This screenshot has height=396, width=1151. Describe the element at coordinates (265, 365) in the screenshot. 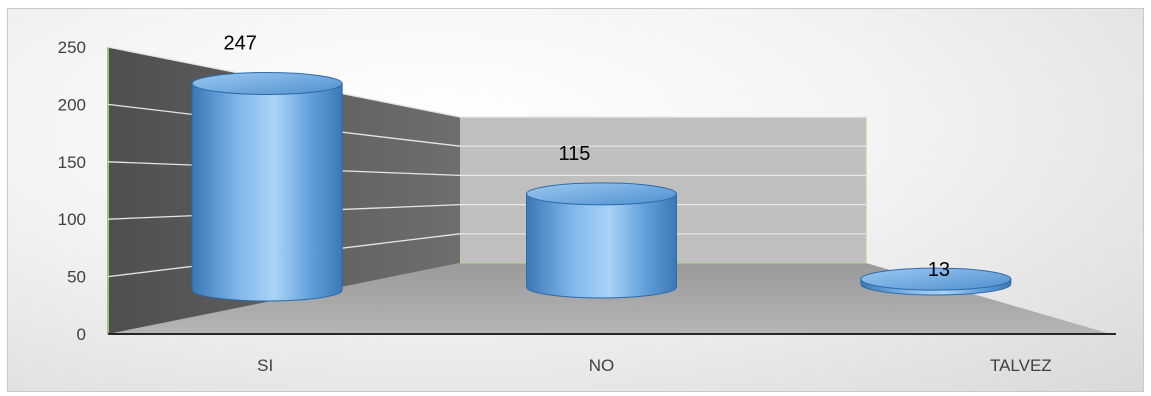

I see `x-tick-label: SI` at that location.